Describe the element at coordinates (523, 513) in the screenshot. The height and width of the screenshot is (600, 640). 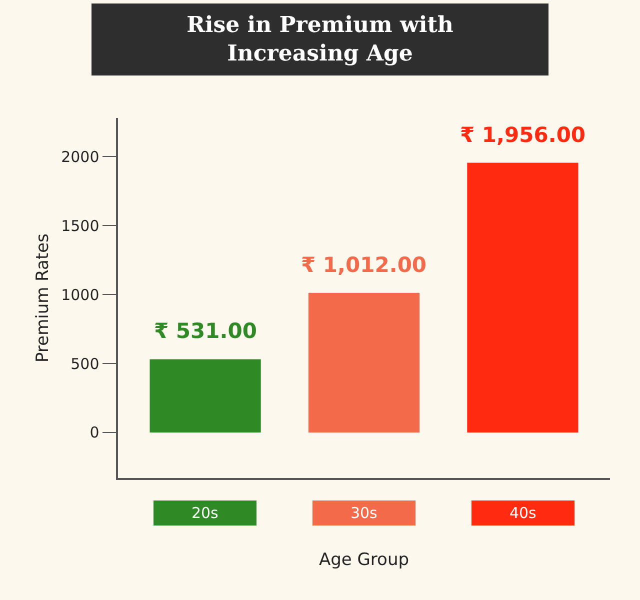
I see `x-tick-label: 40s` at that location.